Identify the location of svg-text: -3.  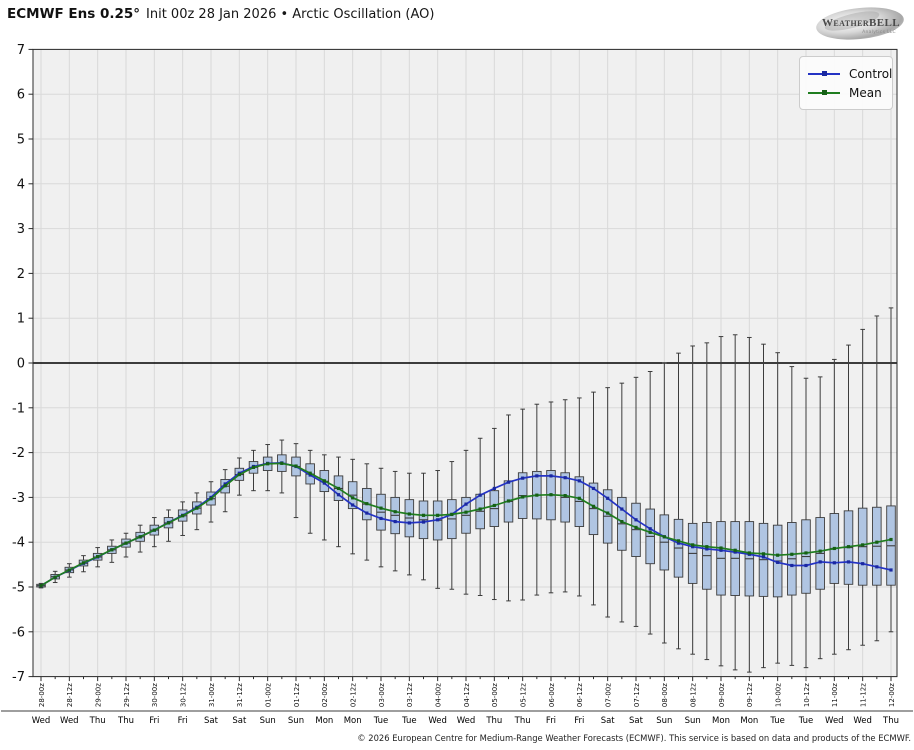
(18, 498).